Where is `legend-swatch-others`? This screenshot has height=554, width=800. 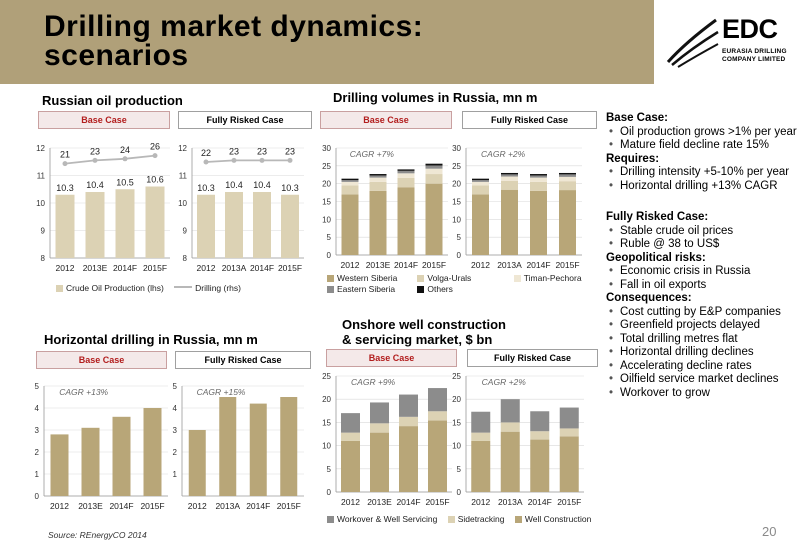
legend-swatch-others is located at coordinates (421, 289).